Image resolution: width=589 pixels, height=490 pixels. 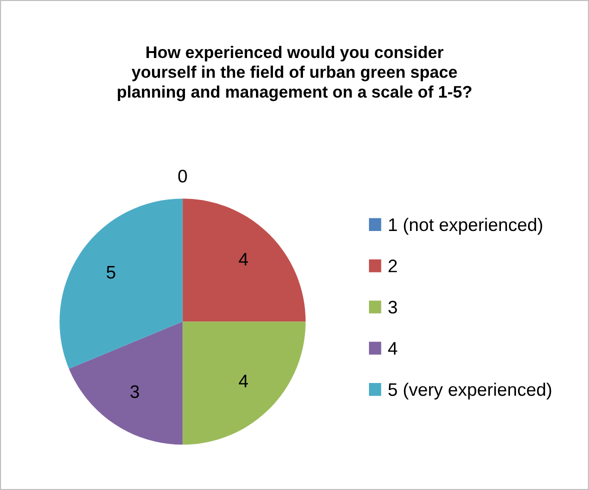 What do you see at coordinates (392, 266) in the screenshot?
I see `legend-label: 2` at bounding box center [392, 266].